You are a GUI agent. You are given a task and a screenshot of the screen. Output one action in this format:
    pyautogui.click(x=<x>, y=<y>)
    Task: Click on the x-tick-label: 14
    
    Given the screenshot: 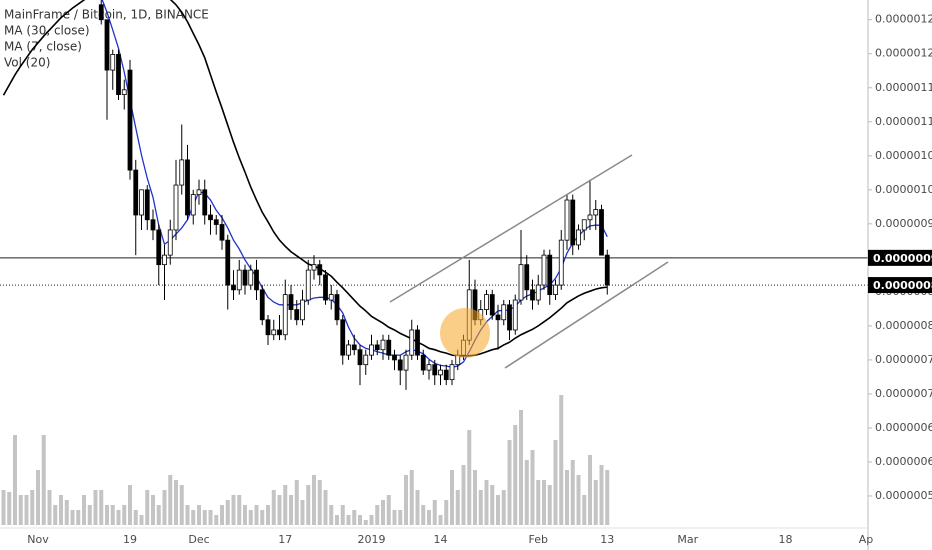 What is the action you would take?
    pyautogui.click(x=441, y=539)
    